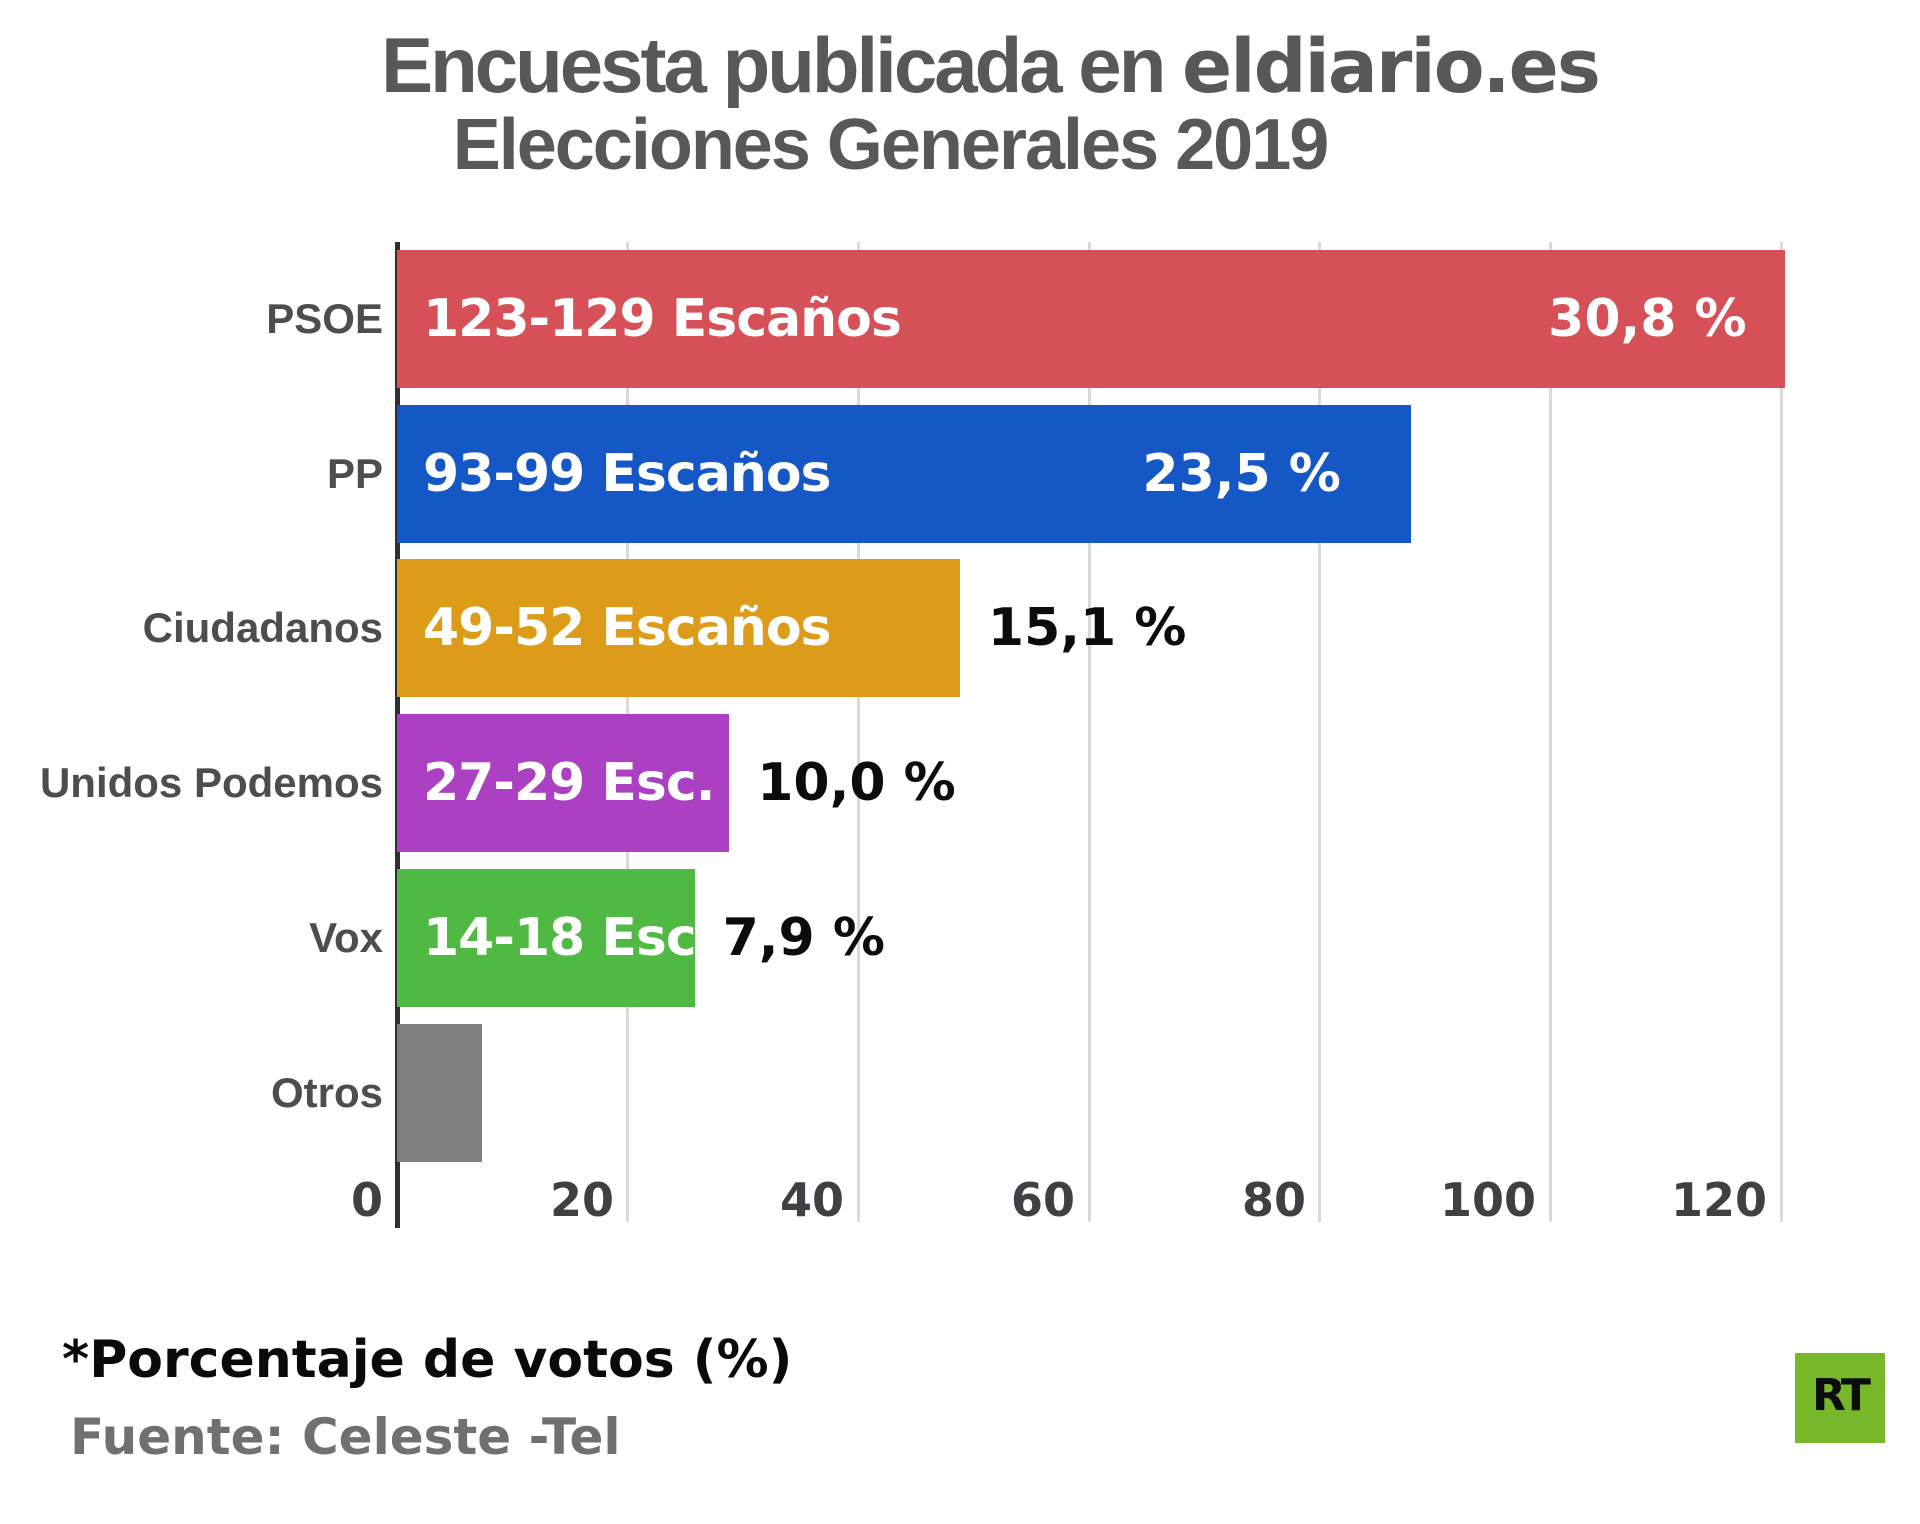 The height and width of the screenshot is (1524, 1920). Describe the element at coordinates (440, 1093) in the screenshot. I see `bar-otros` at that location.